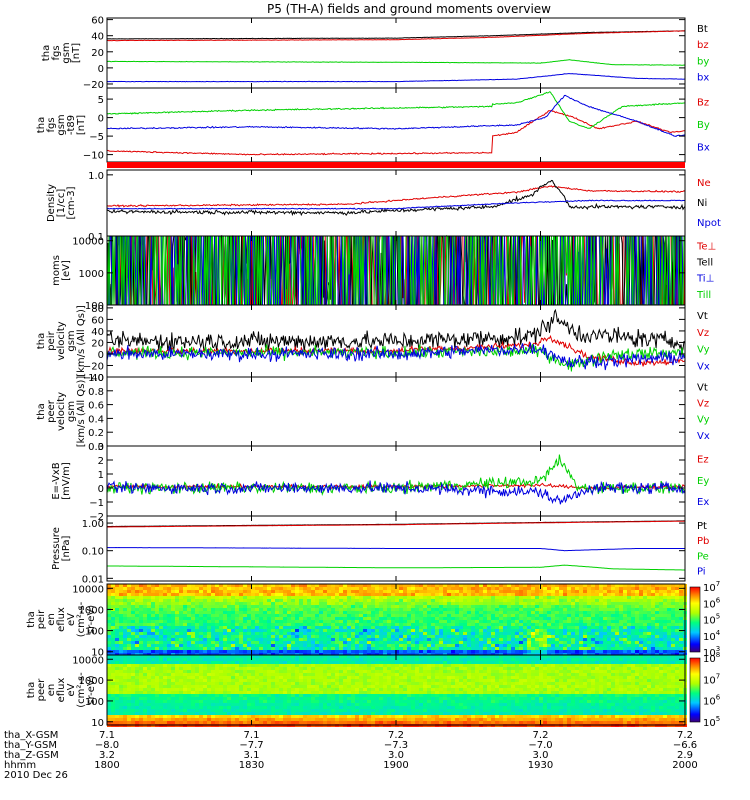  What do you see at coordinates (101, 447) in the screenshot?
I see `y-tick-label: 3` at bounding box center [101, 447].